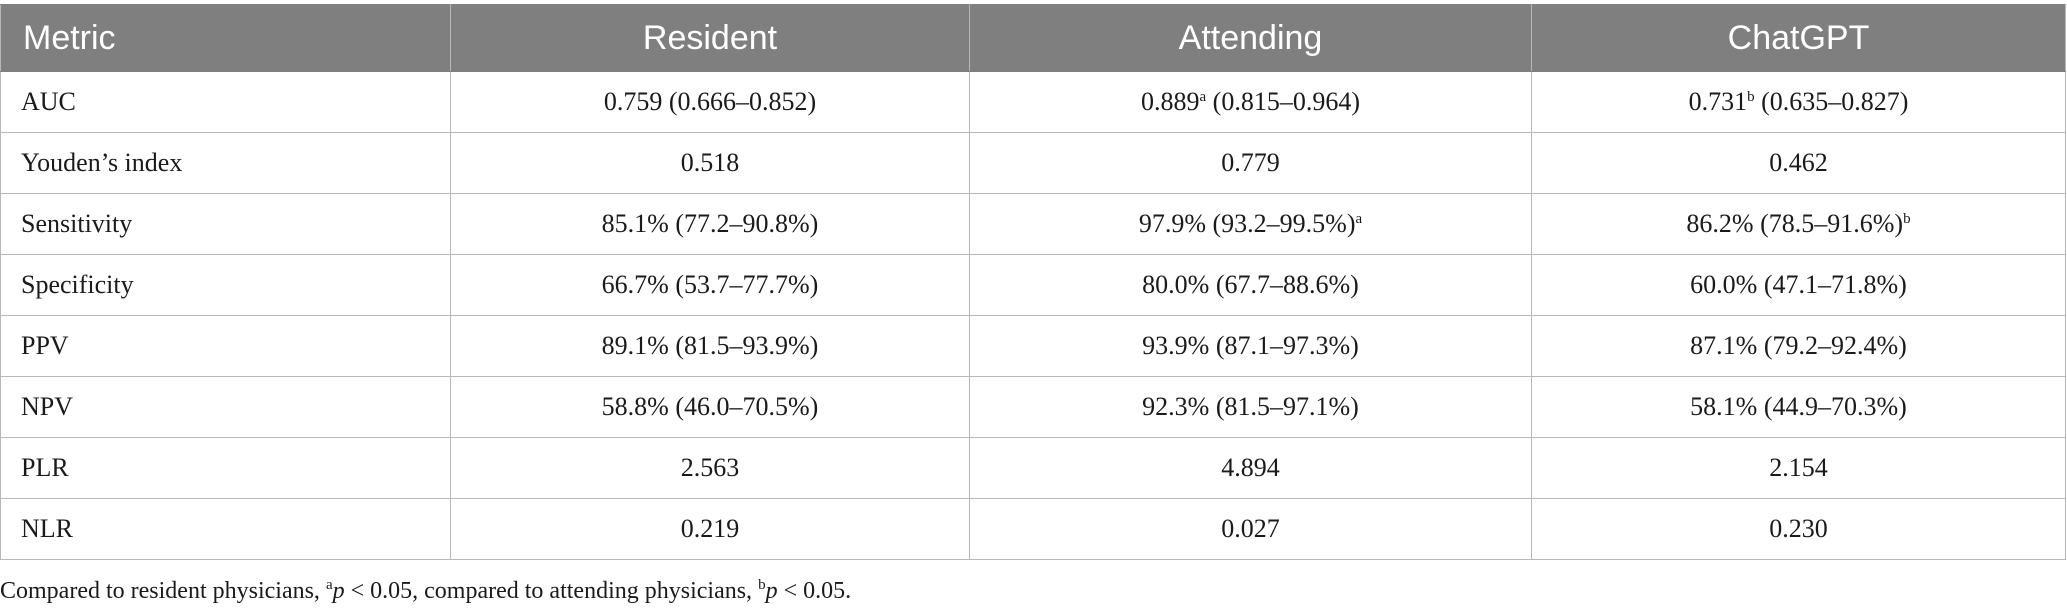 This screenshot has height=616, width=2067. Describe the element at coordinates (1250, 38) in the screenshot. I see `header-attending: Attending` at that location.